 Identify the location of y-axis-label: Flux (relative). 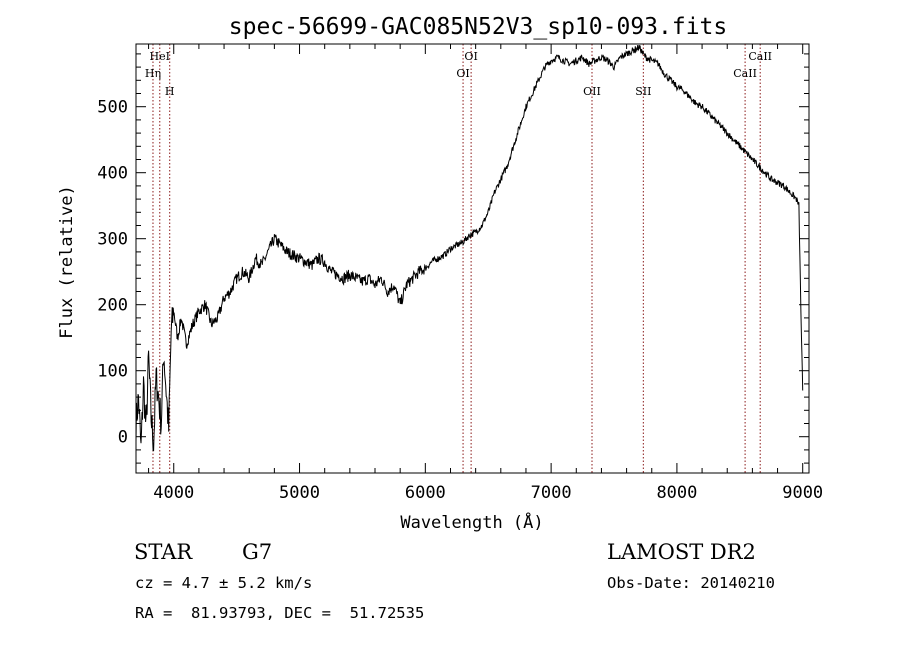
(67, 262).